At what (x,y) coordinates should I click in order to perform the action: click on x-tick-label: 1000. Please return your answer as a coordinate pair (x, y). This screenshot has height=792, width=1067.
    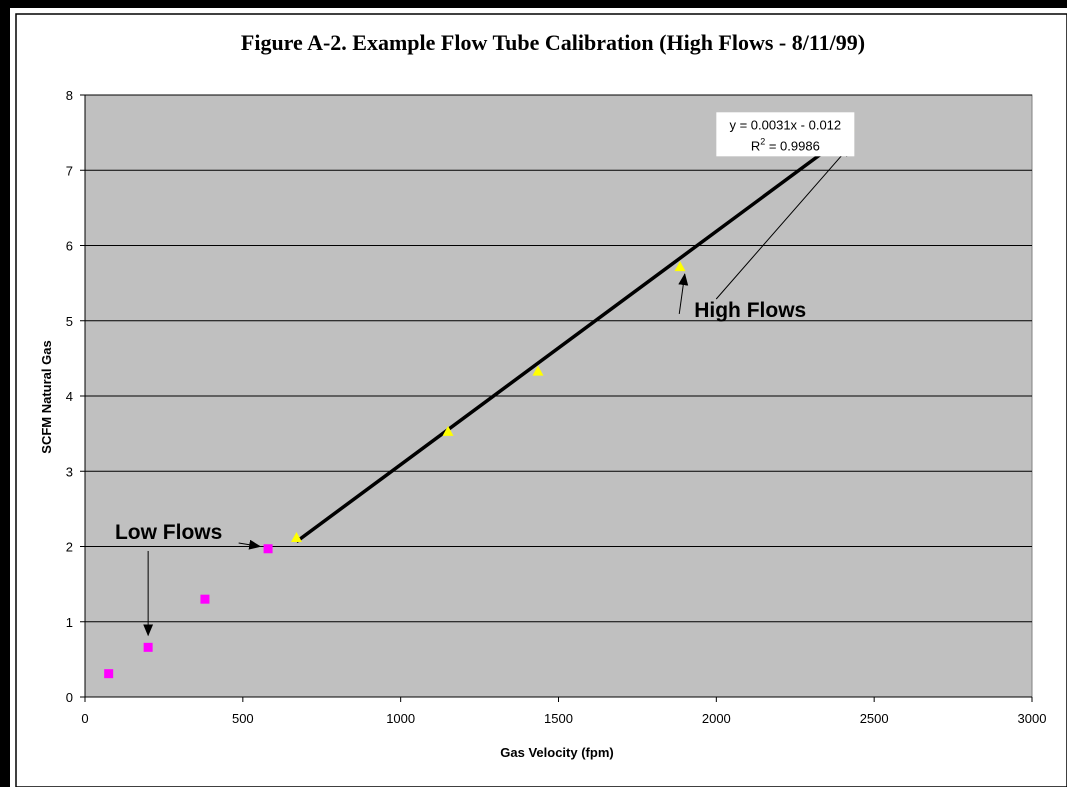
    Looking at the image, I should click on (400, 718).